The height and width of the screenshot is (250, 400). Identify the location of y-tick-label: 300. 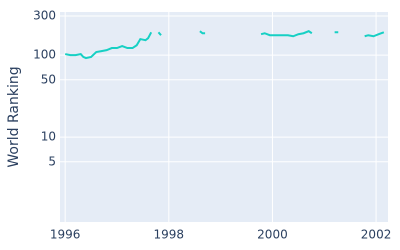
(44, 16).